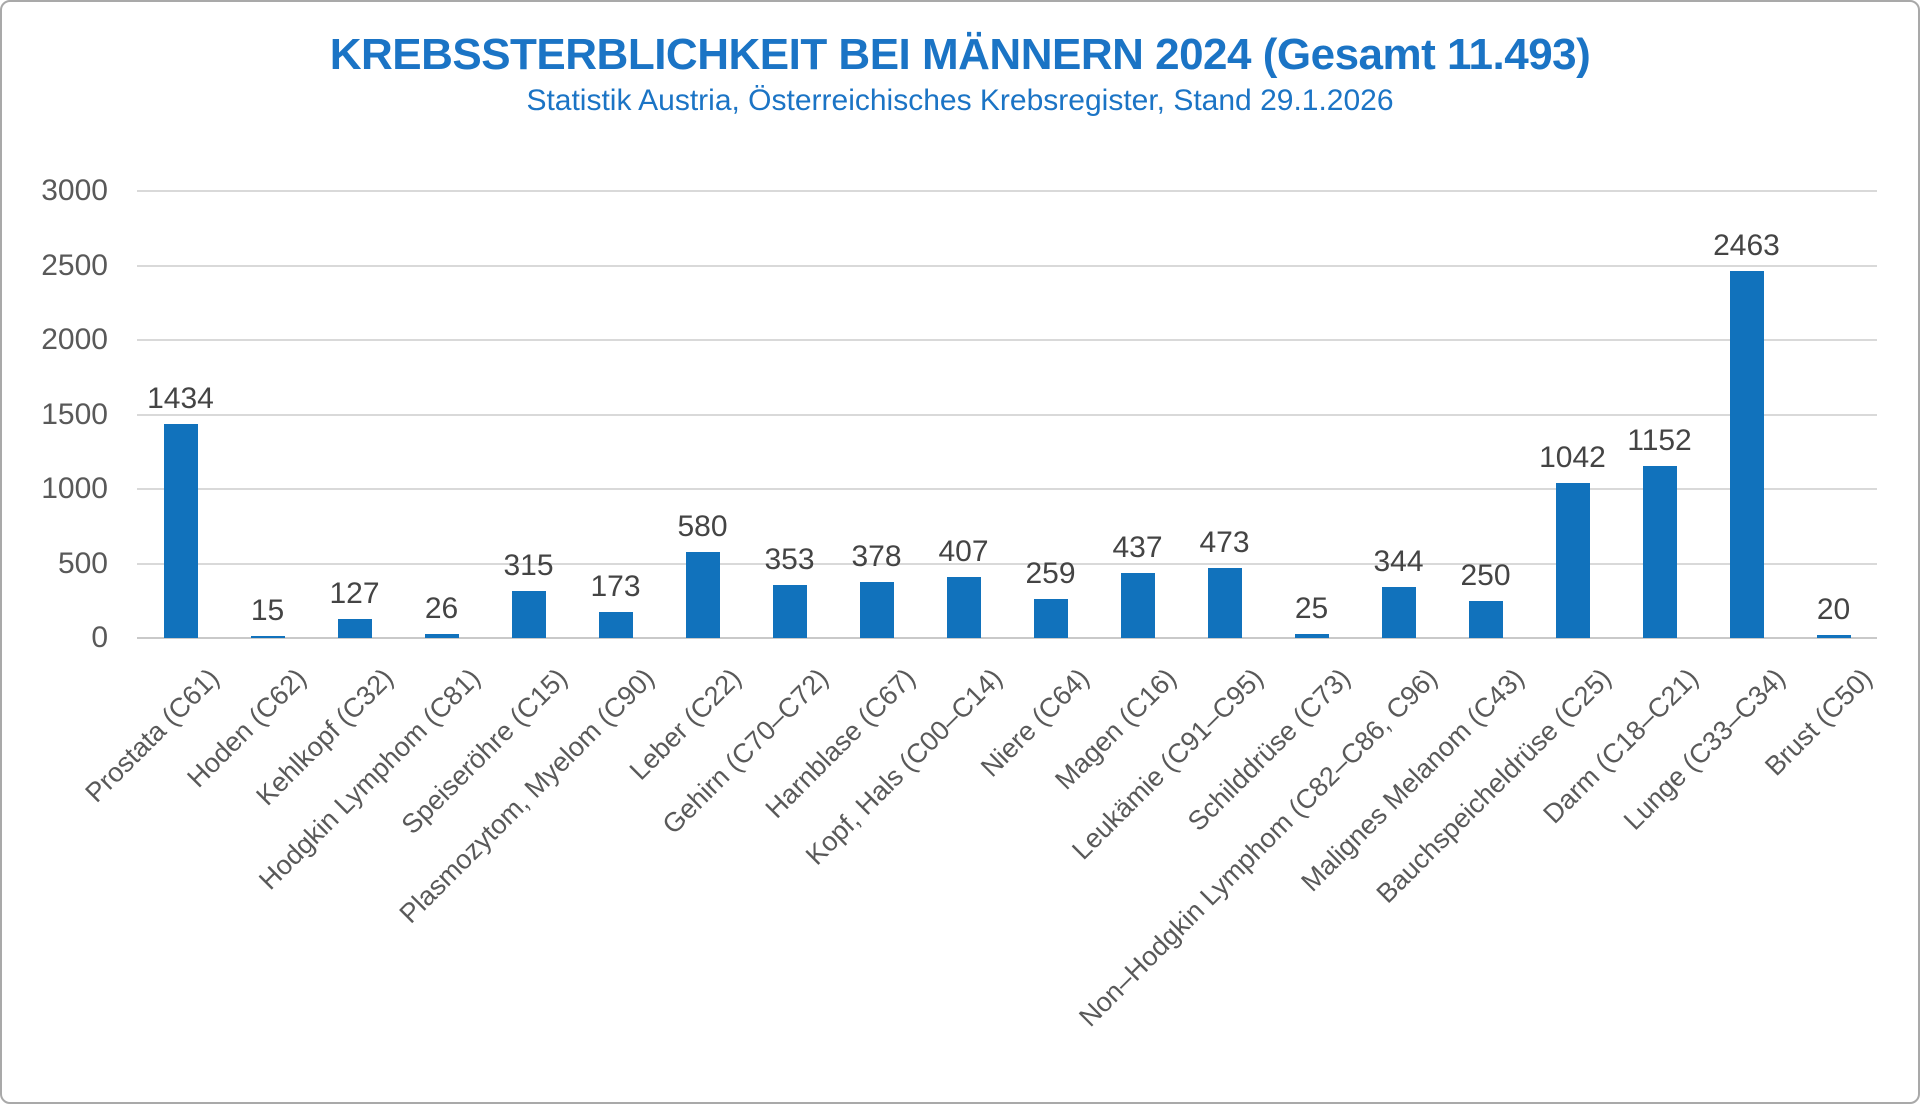 This screenshot has height=1104, width=1920. What do you see at coordinates (1050, 574) in the screenshot?
I see `bar-value-label: 259` at bounding box center [1050, 574].